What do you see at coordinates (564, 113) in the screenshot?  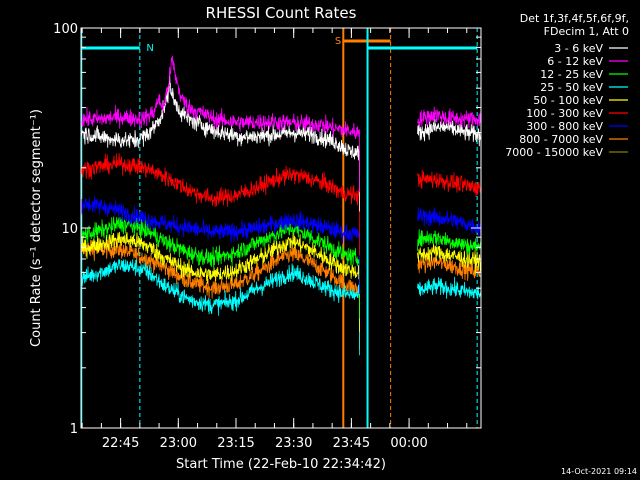 I see `legend-label-5: 100 - 300 keV` at bounding box center [564, 113].